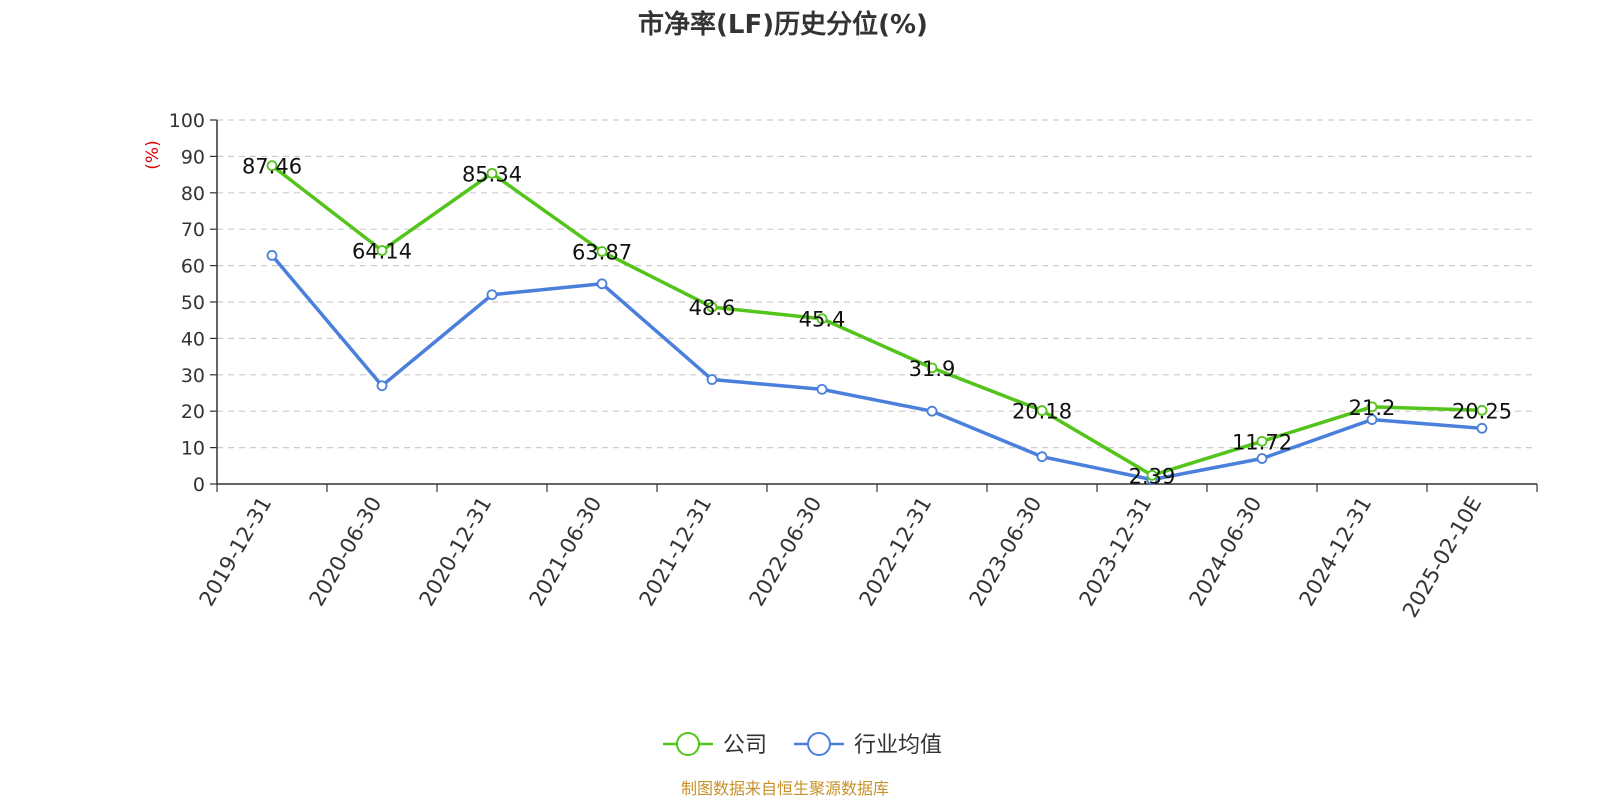  What do you see at coordinates (785, 788) in the screenshot?
I see `data-source-note: 制图数据来自恒生聚源数据库` at bounding box center [785, 788].